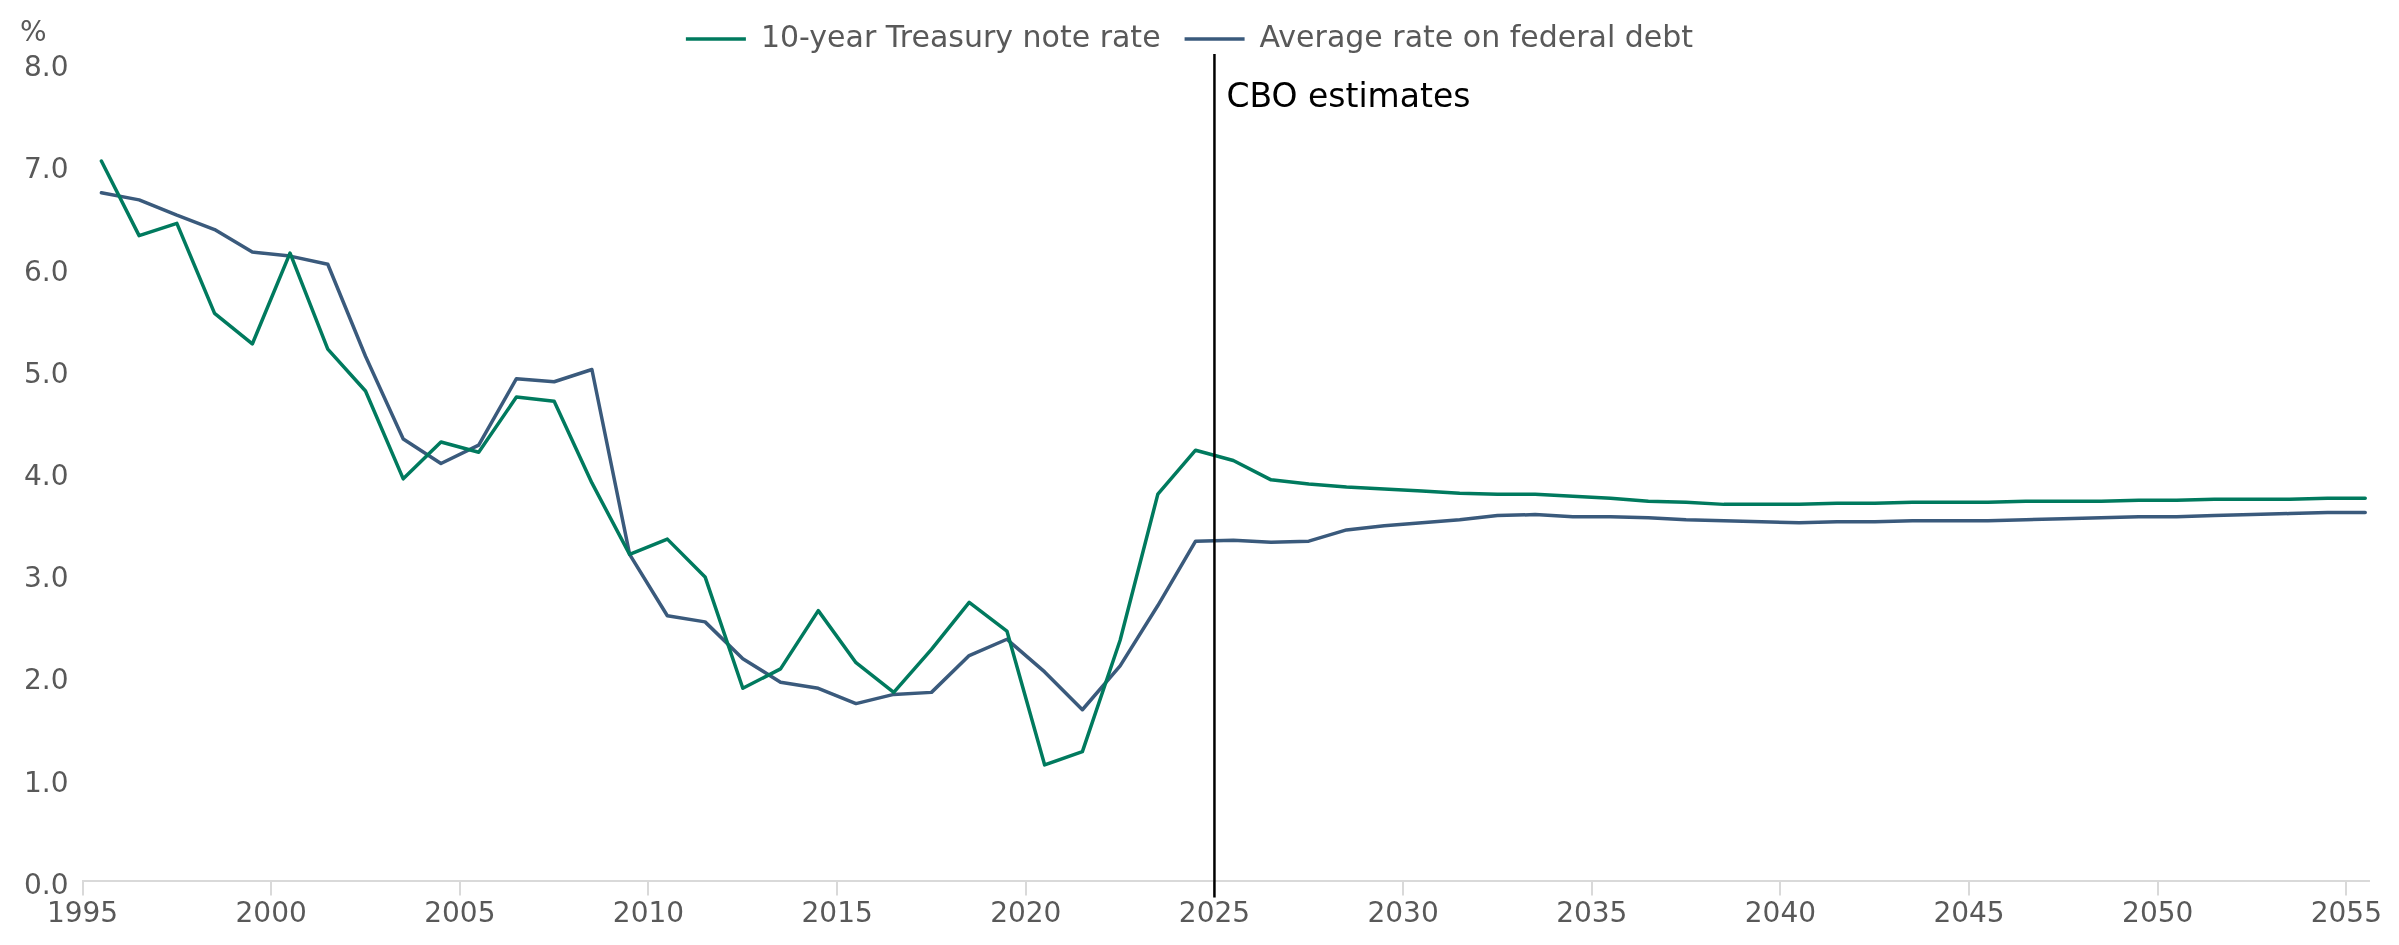  I want to click on ref-line-label: CBO estimates, so click(1348, 96).